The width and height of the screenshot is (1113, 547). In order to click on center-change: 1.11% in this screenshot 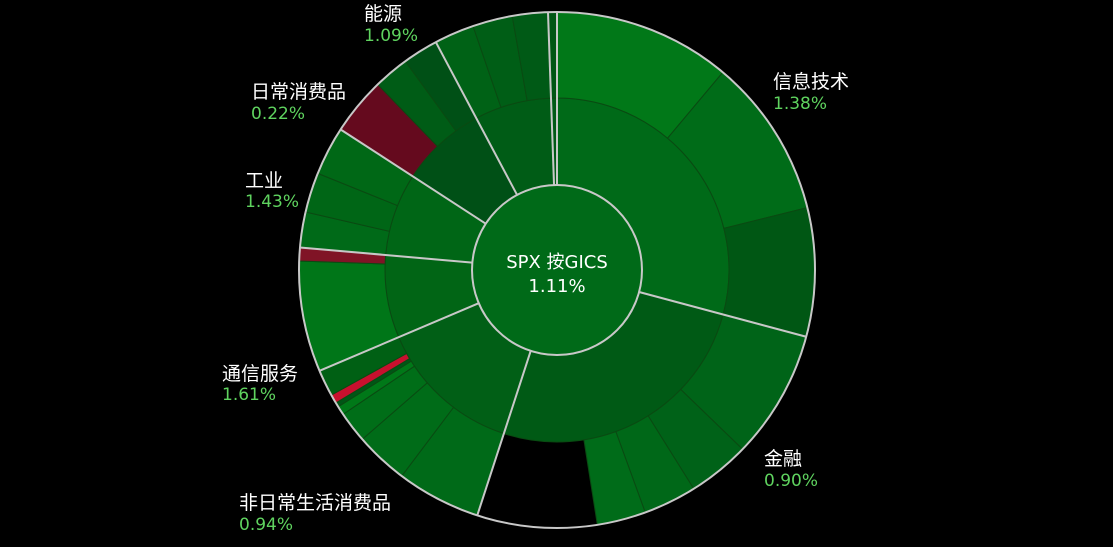, I will do `click(556, 286)`.